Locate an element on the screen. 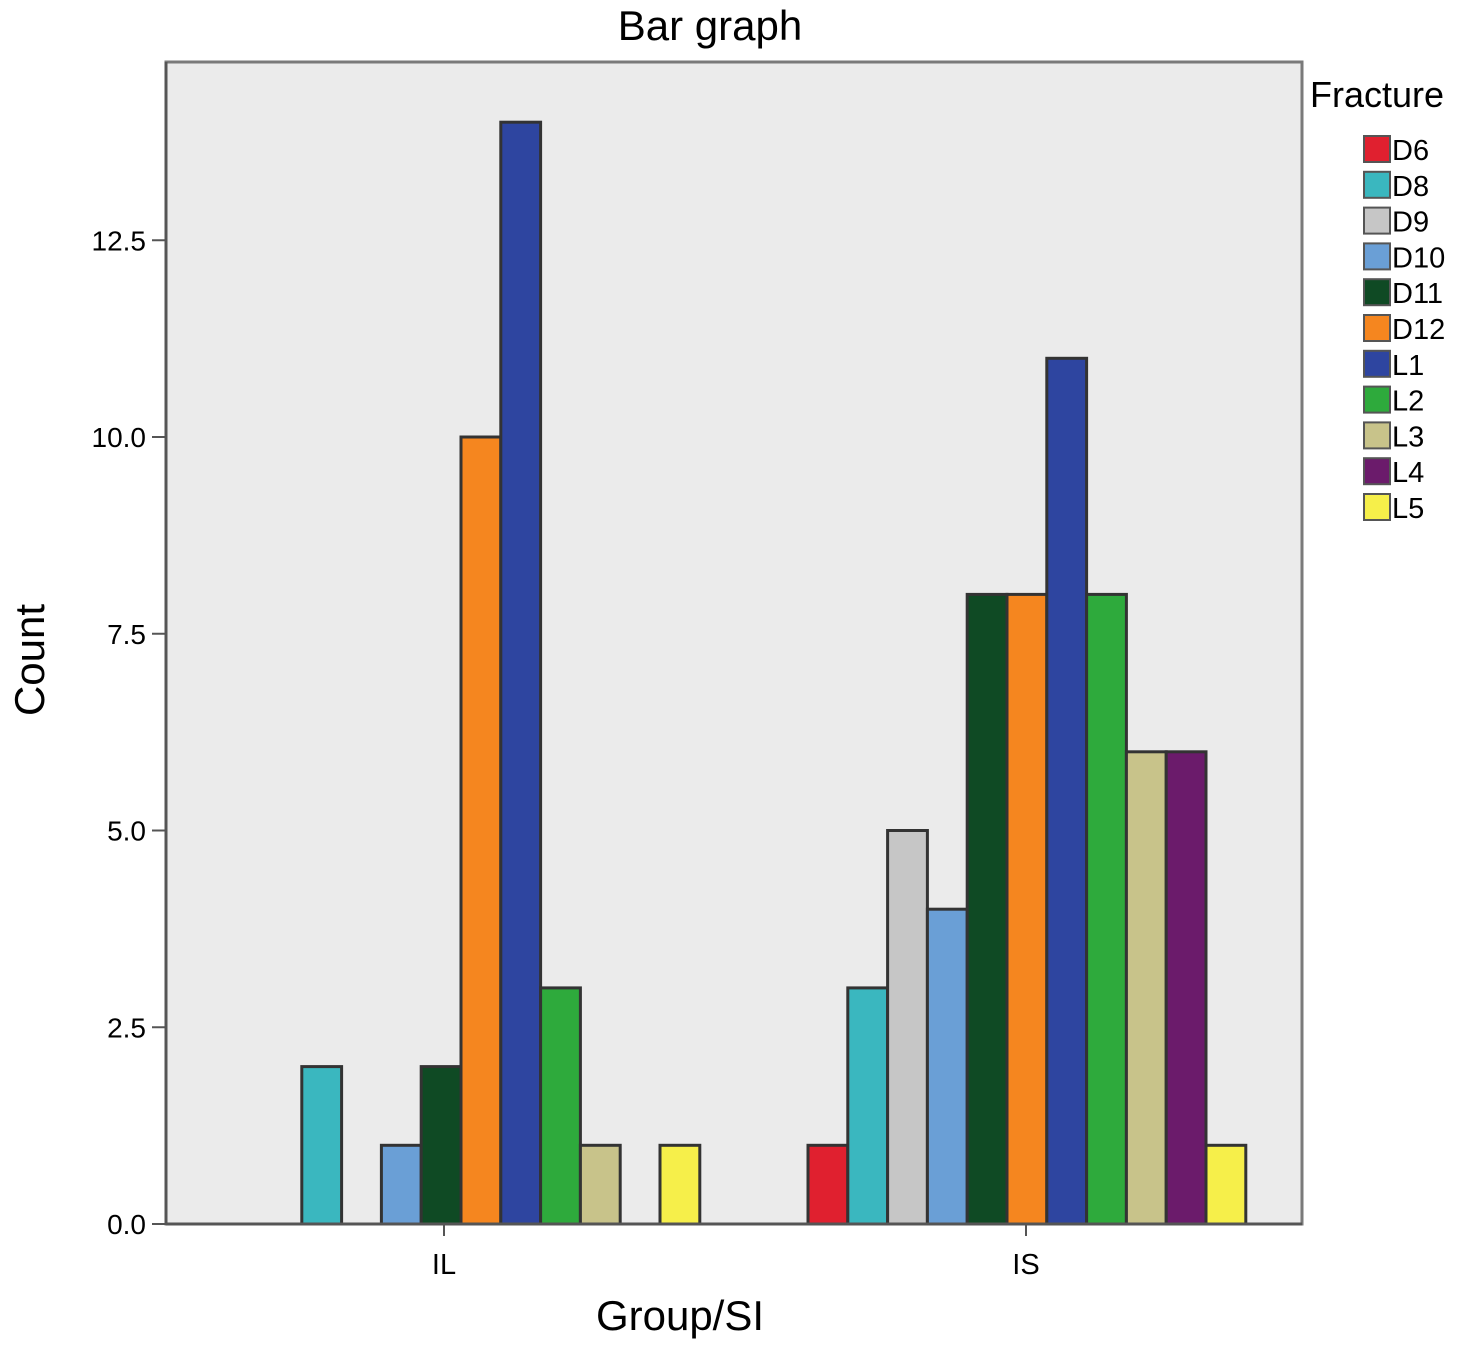 The height and width of the screenshot is (1353, 1476). legend-label-d6: D6 is located at coordinates (1410, 151).